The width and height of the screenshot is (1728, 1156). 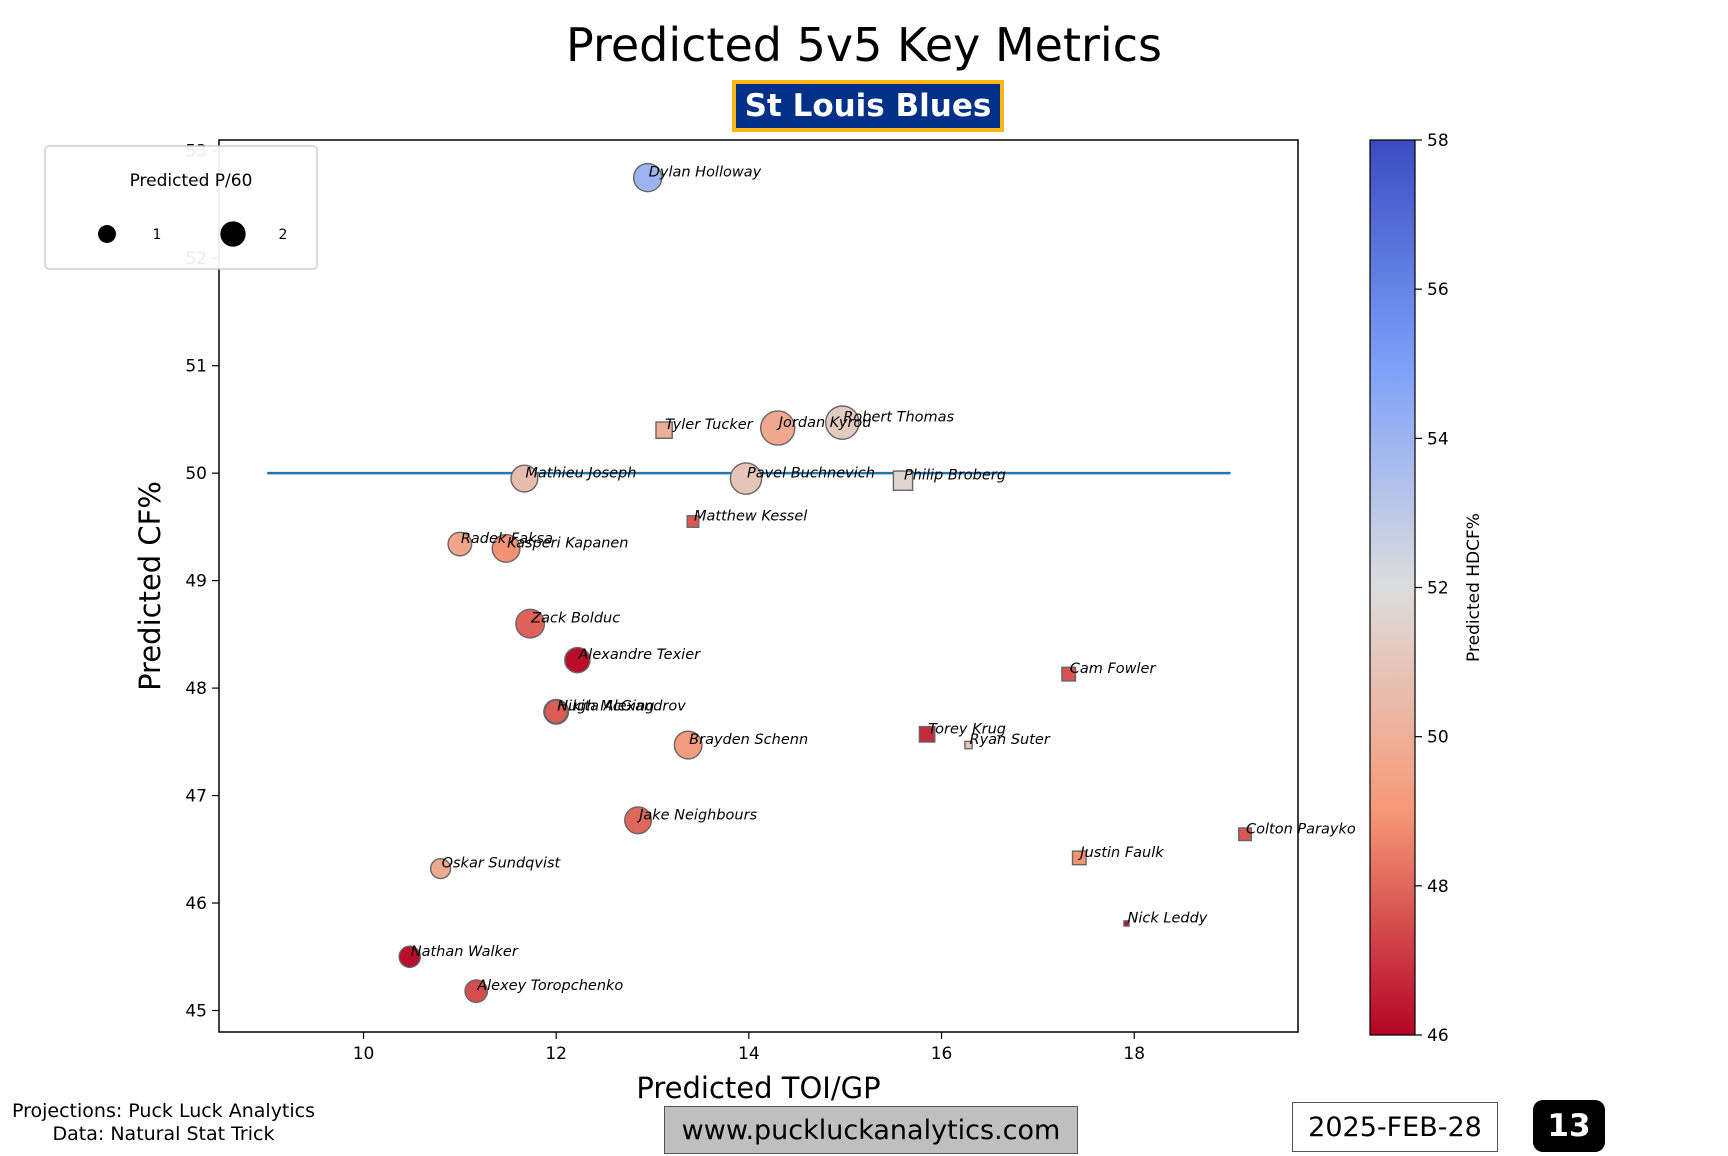 What do you see at coordinates (196, 689) in the screenshot?
I see `y-tick-label: 48` at bounding box center [196, 689].